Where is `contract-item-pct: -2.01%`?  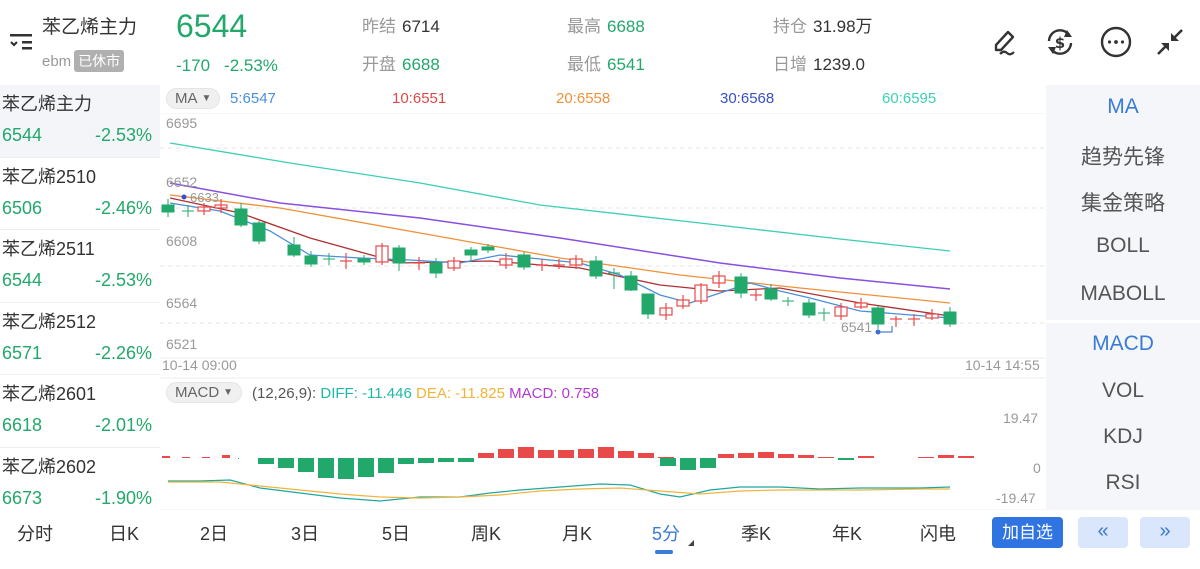 contract-item-pct: -2.01% is located at coordinates (123, 425).